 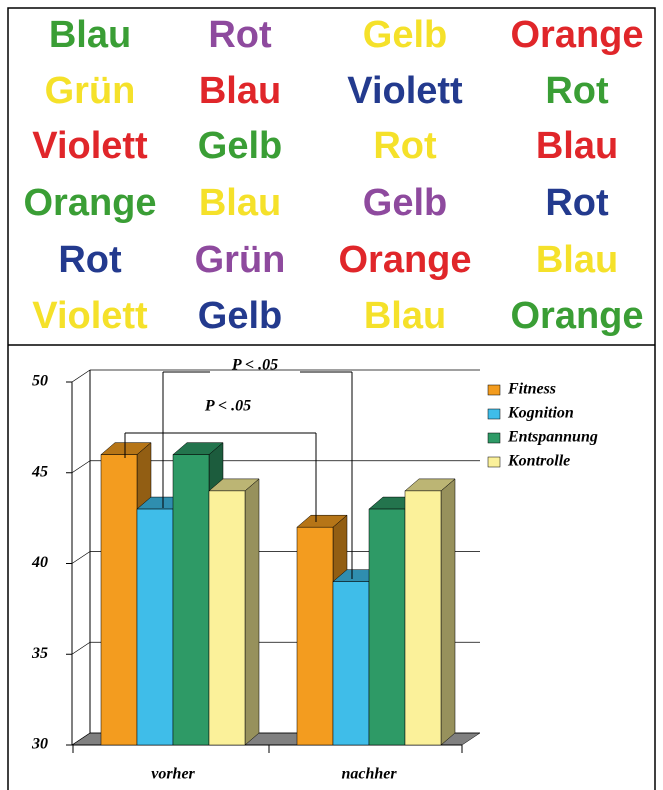 What do you see at coordinates (538, 461) in the screenshot?
I see `legend-label: Kontrolle` at bounding box center [538, 461].